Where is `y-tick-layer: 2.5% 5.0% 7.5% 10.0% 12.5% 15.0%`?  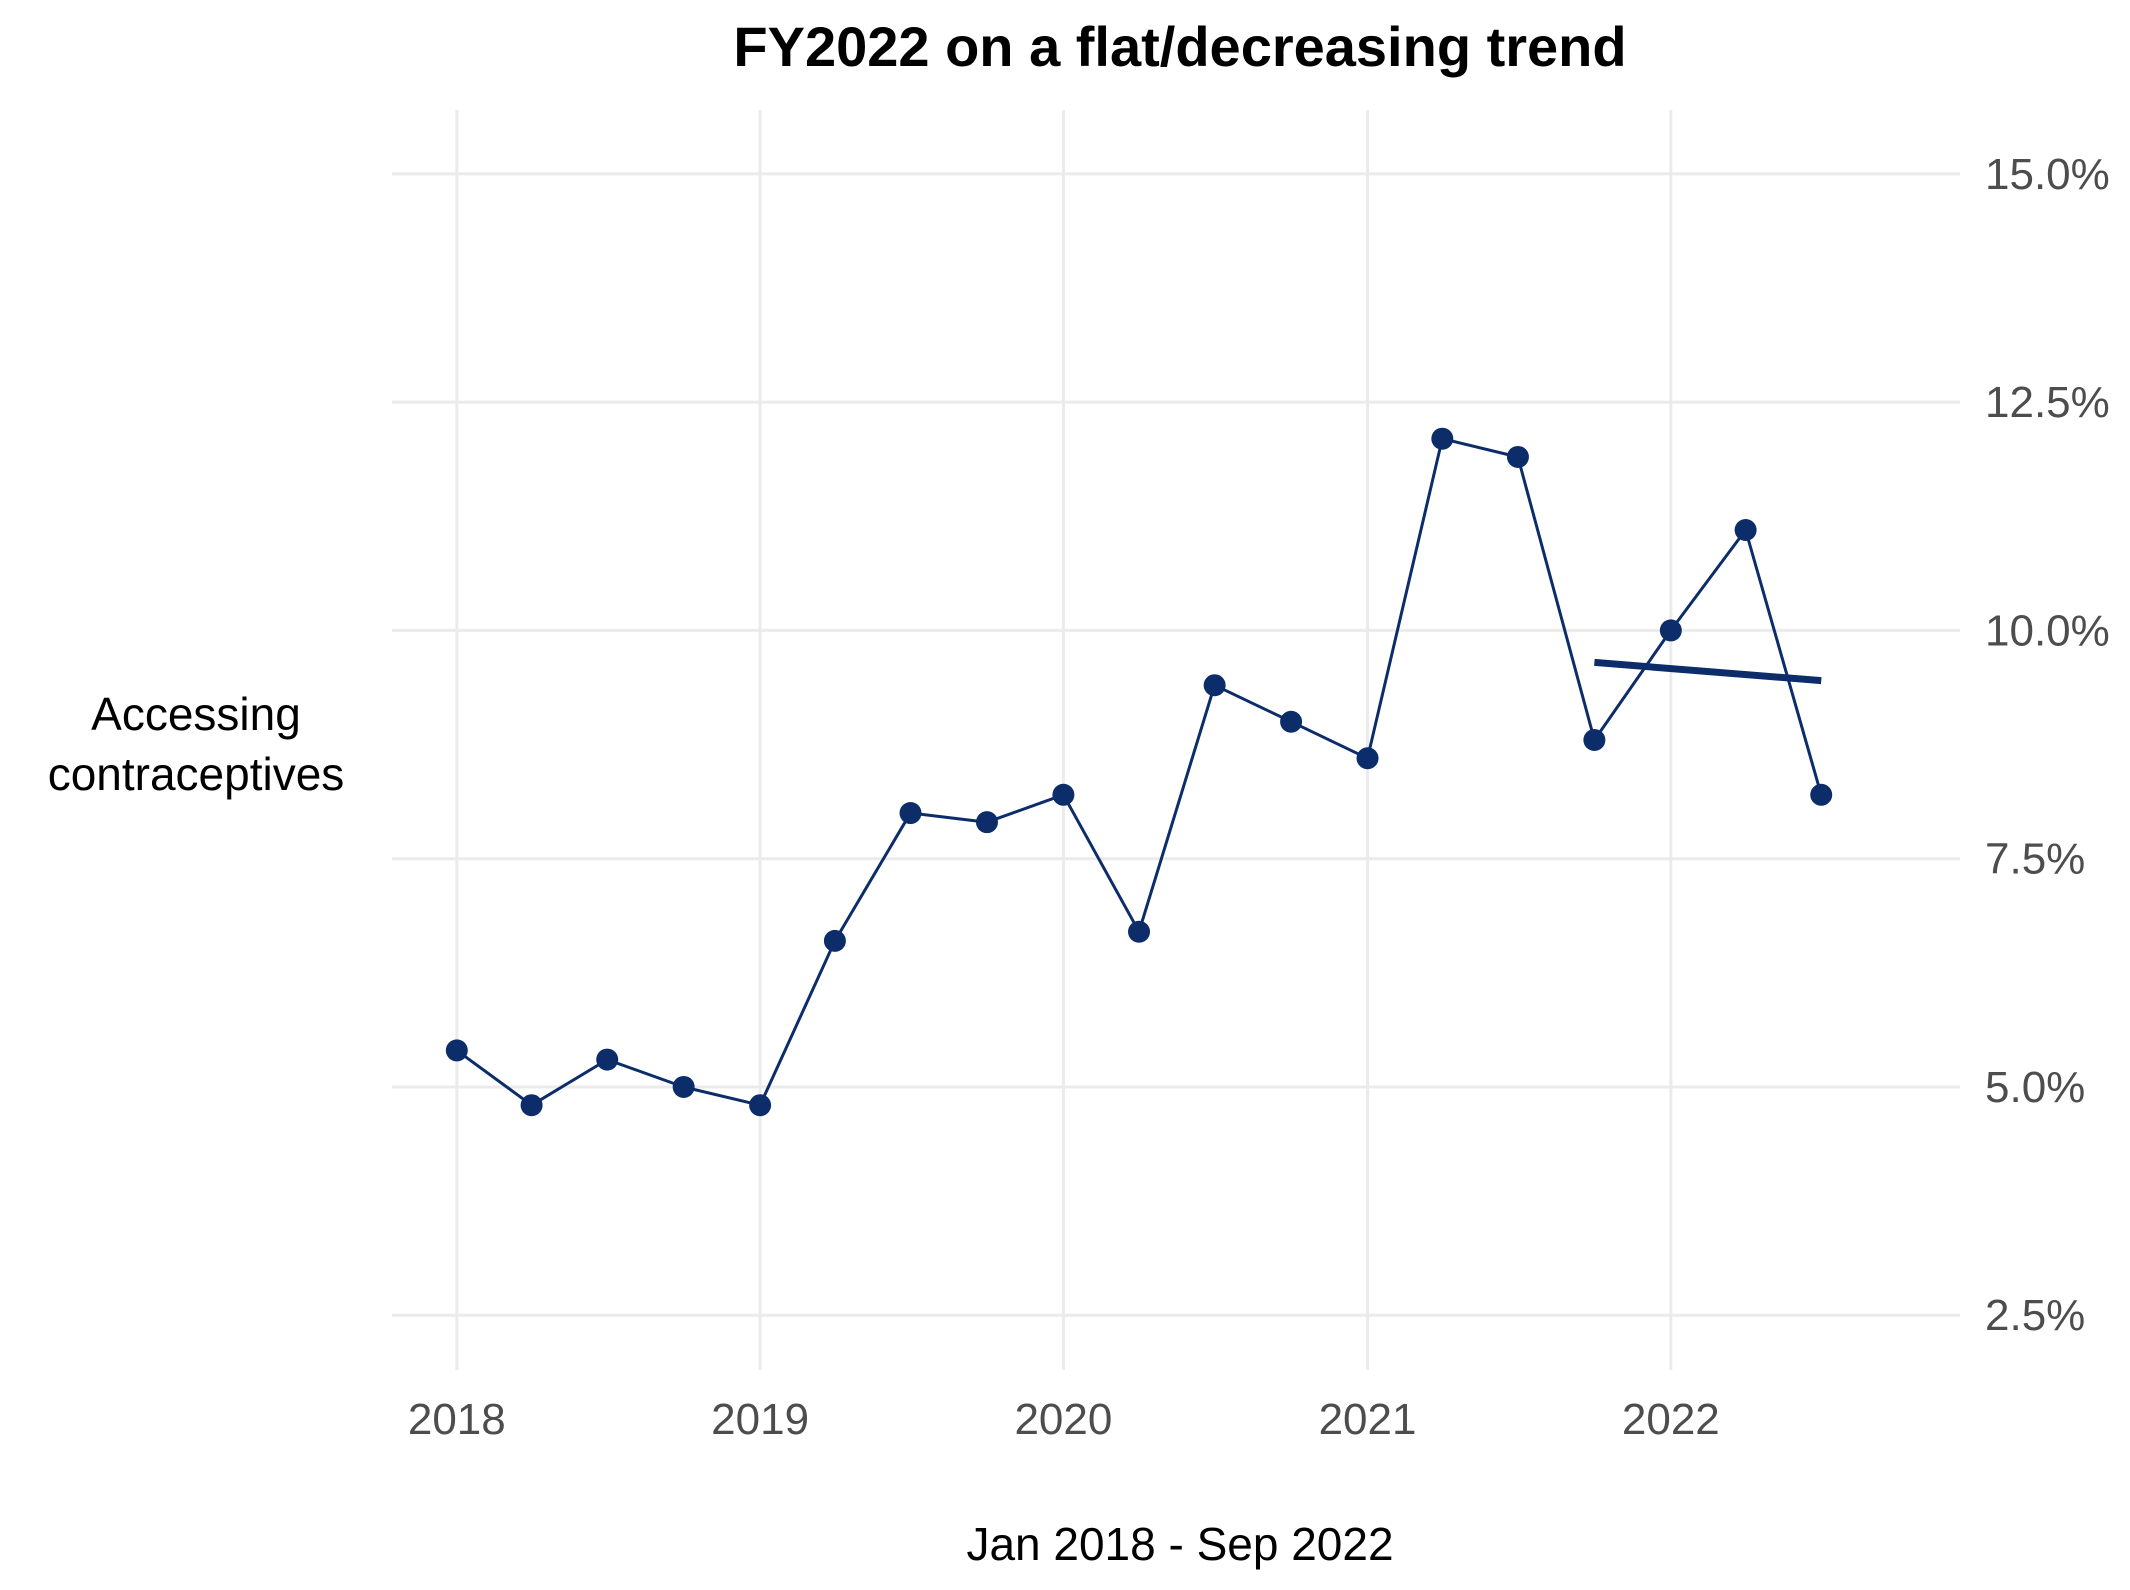 y-tick-layer: 2.5% 5.0% 7.5% 10.0% 12.5% 15.0% is located at coordinates (2047, 745).